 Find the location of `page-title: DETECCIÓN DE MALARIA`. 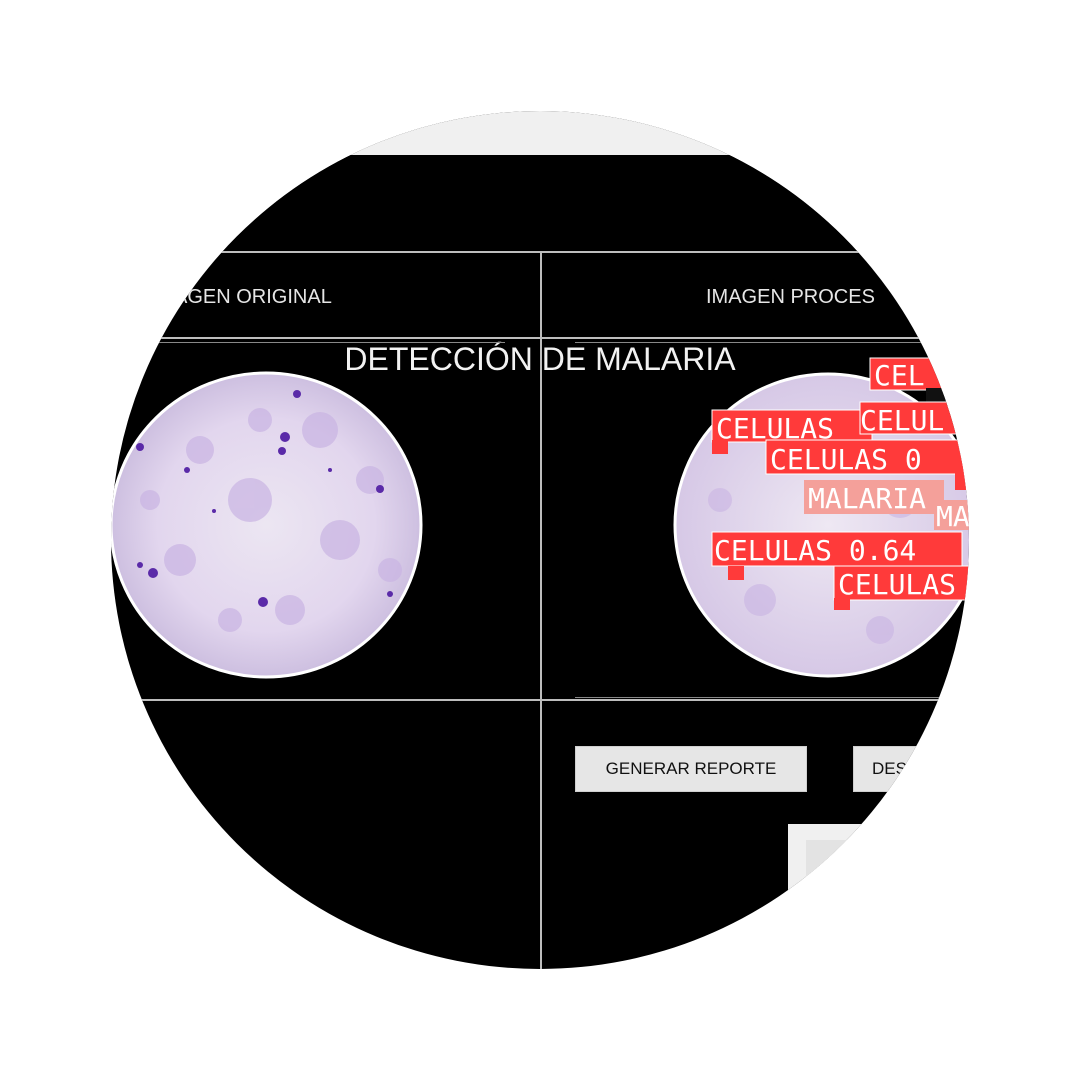

page-title: DETECCIÓN DE MALARIA is located at coordinates (540, 359).